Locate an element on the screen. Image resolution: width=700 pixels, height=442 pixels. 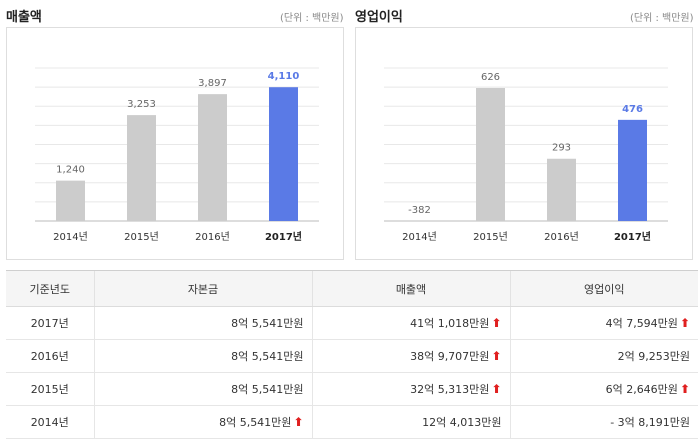
capital-cell: 8억 5,541만원 ⬆ is located at coordinates (202, 422).